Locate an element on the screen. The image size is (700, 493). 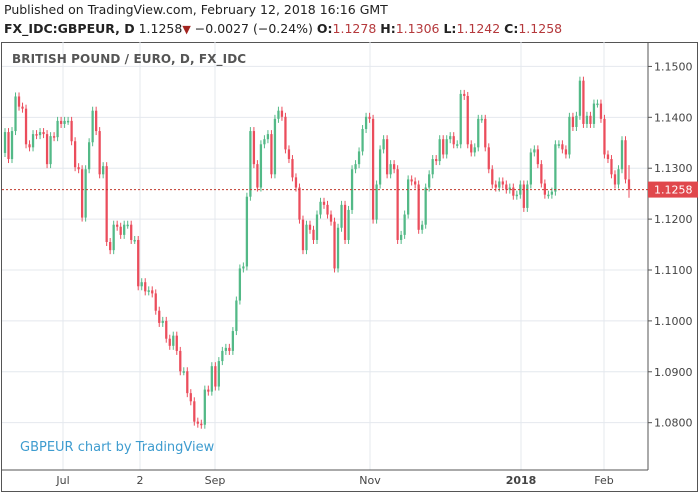
chart-title: BRITISH POUND / EURO, D, FX_IDC is located at coordinates (129, 59).